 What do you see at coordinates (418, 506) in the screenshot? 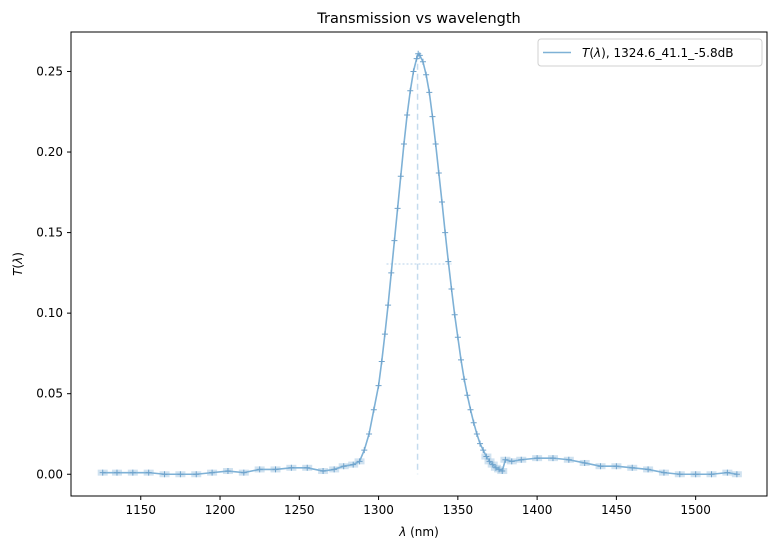
I see `x-axis-ticks: 1150 1200 1250 1300 1350 1400 1450 1500` at bounding box center [418, 506].